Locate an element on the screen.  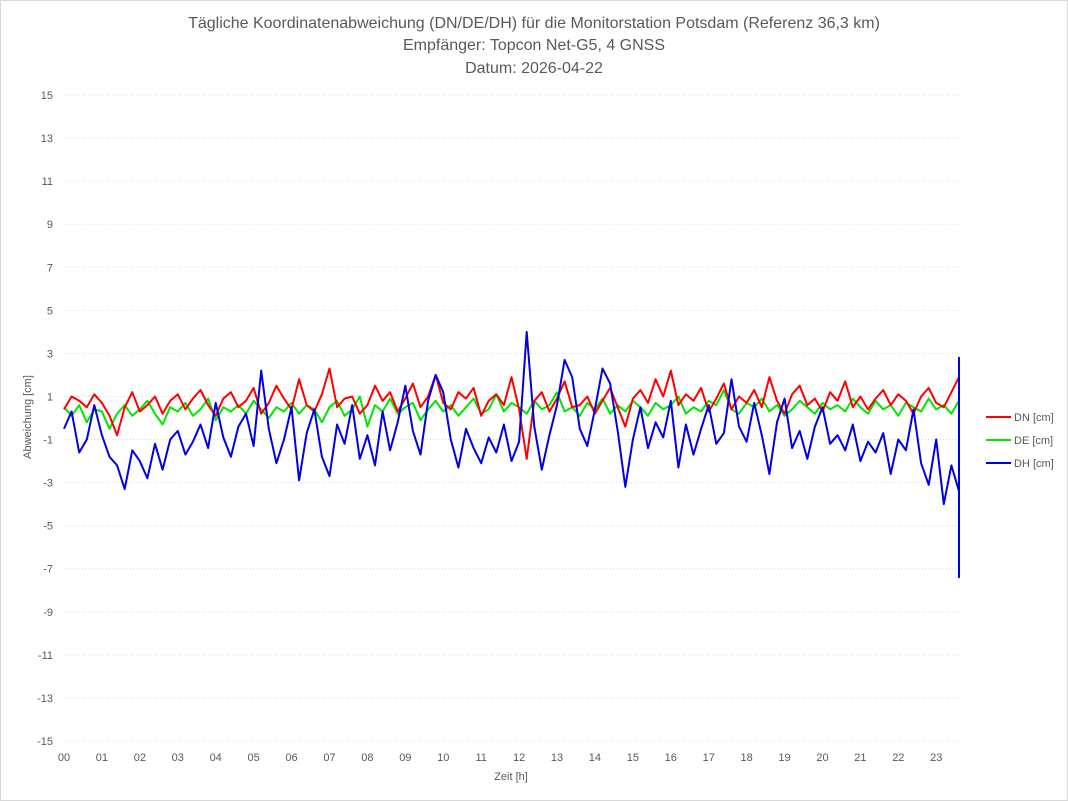
x-tick-label: 04 is located at coordinates (216, 758).